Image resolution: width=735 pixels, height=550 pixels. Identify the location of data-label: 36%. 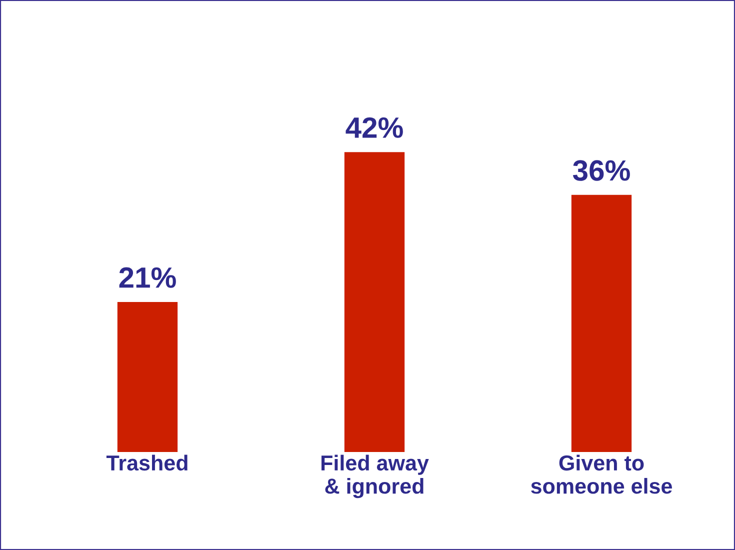
(601, 170).